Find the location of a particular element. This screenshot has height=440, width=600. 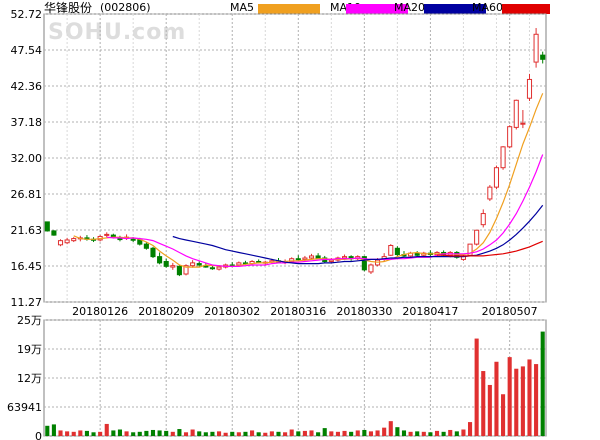

legend-ma10-swatch is located at coordinates (377, 9).